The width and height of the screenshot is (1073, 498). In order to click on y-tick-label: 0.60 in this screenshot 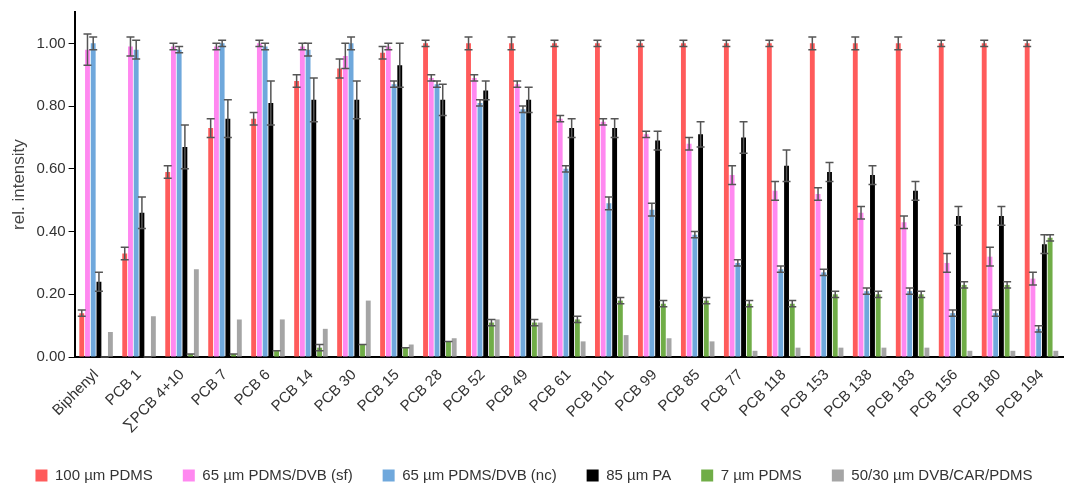, I will do `click(51, 167)`.